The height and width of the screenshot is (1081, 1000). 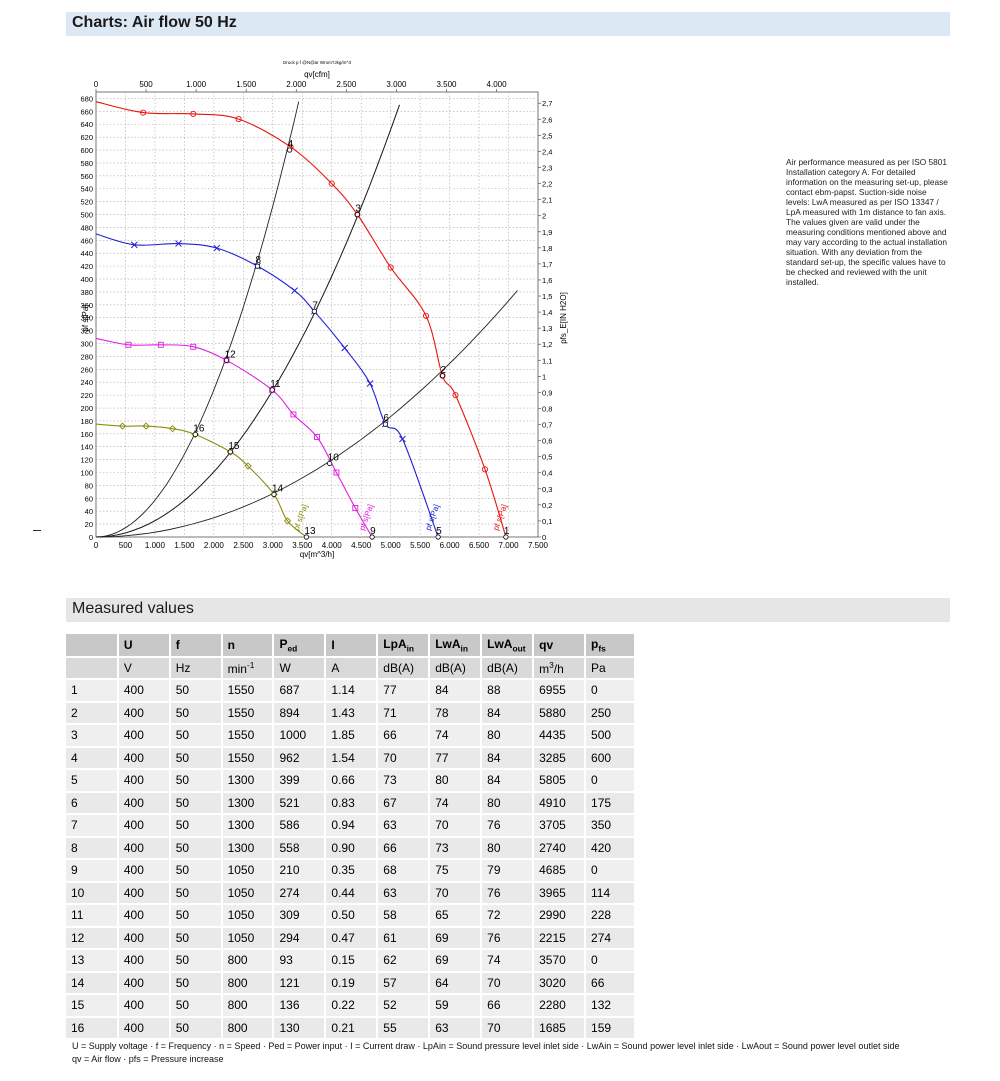 What do you see at coordinates (547, 489) in the screenshot?
I see `y2-tick-label: 0,3` at bounding box center [547, 489].